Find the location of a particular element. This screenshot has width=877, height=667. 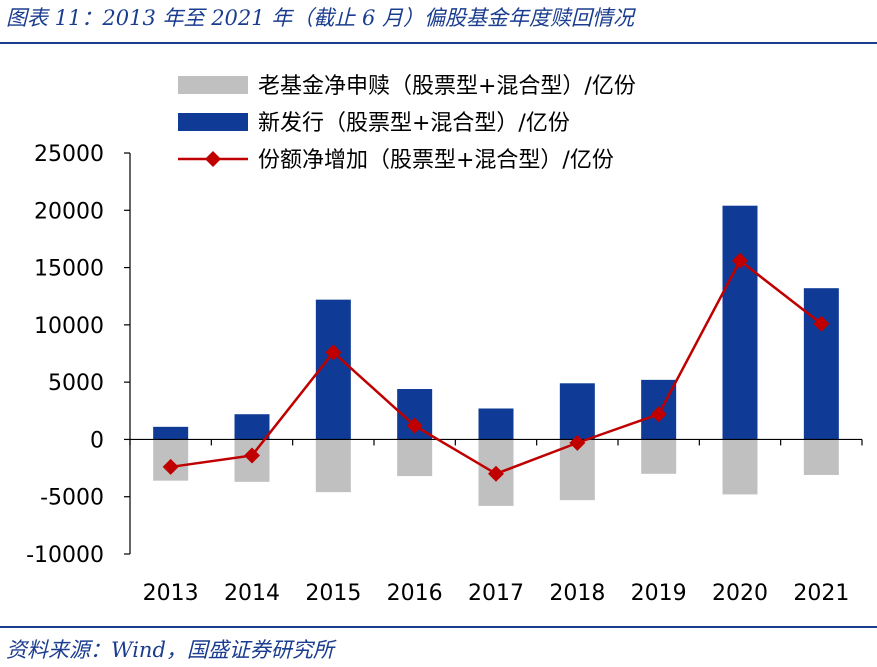

y-axis: 25000 20000 15000 10000 5000 0 -5000 -10000 is located at coordinates (78, 355).